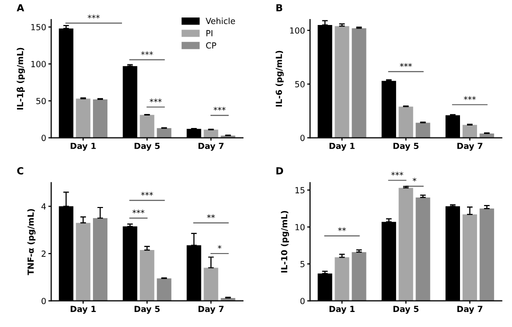 The image size is (512, 327). What do you see at coordinates (280, 78) in the screenshot?
I see `y-axis-title: IL-6 (pg/mL)` at bounding box center [280, 78].